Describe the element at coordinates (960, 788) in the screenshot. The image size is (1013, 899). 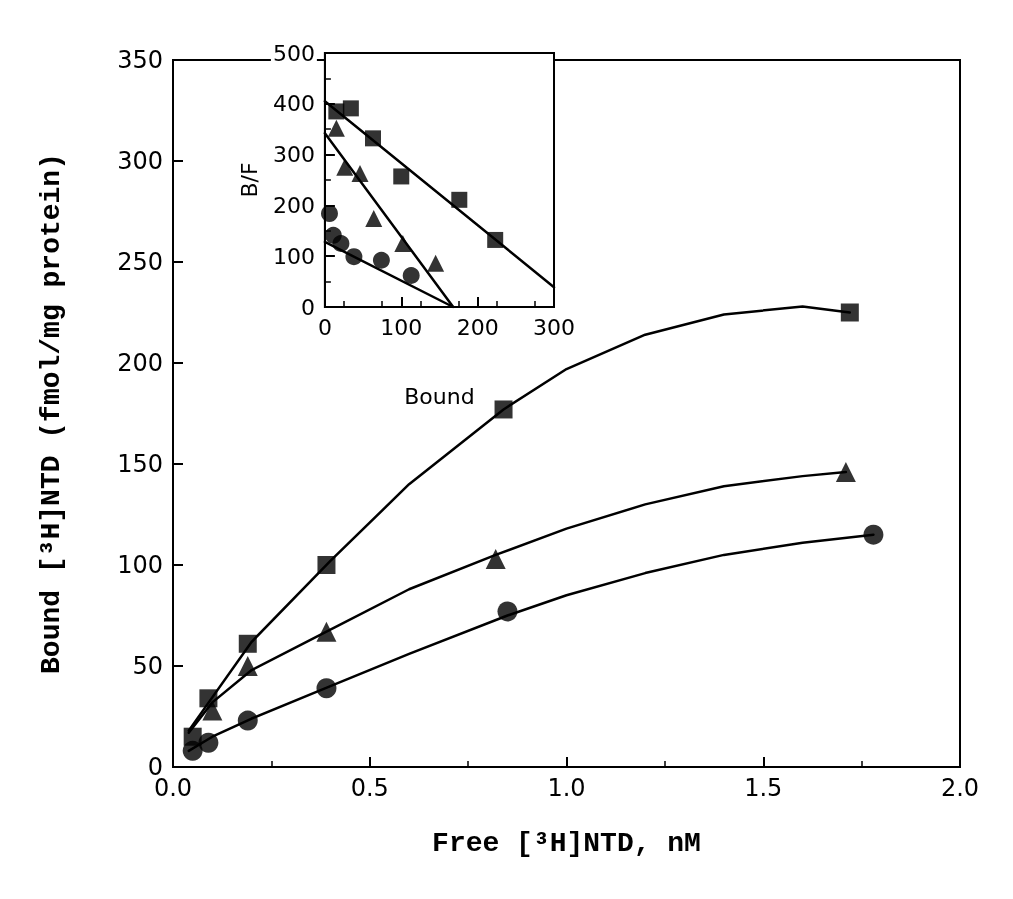
I see `x-tick-label: 2.0` at that location.